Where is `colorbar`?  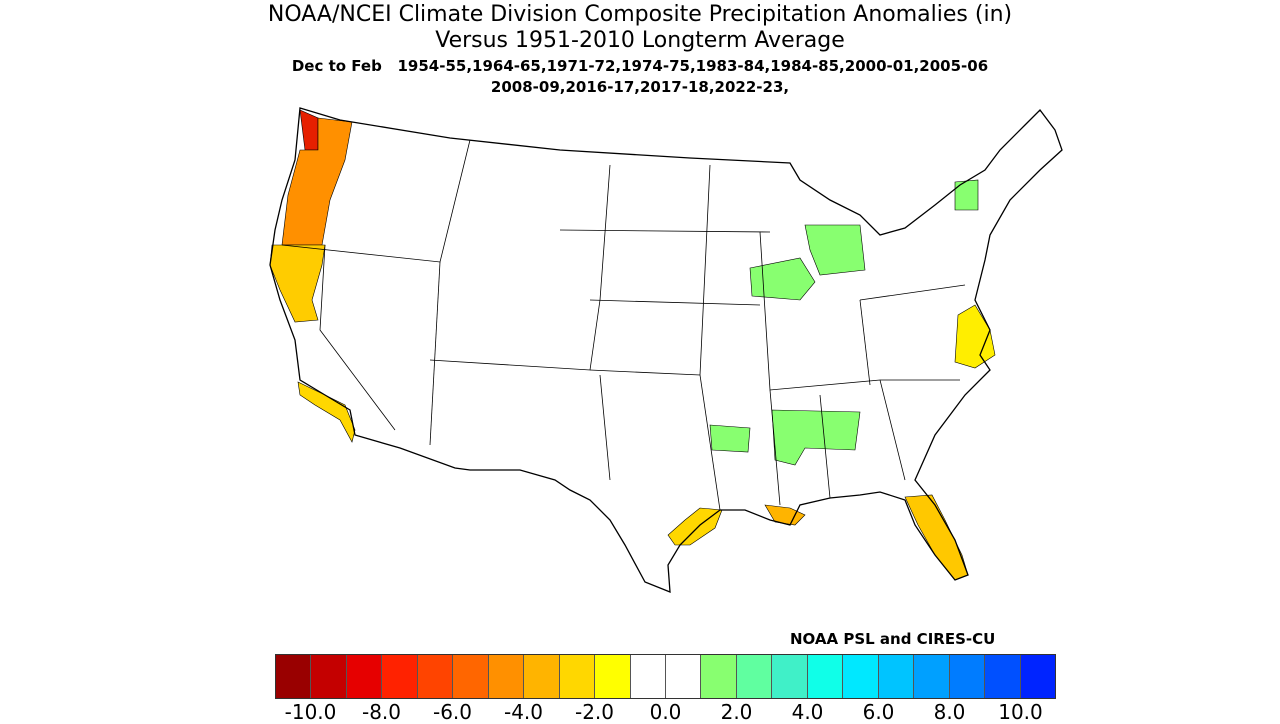
colorbar is located at coordinates (665, 676).